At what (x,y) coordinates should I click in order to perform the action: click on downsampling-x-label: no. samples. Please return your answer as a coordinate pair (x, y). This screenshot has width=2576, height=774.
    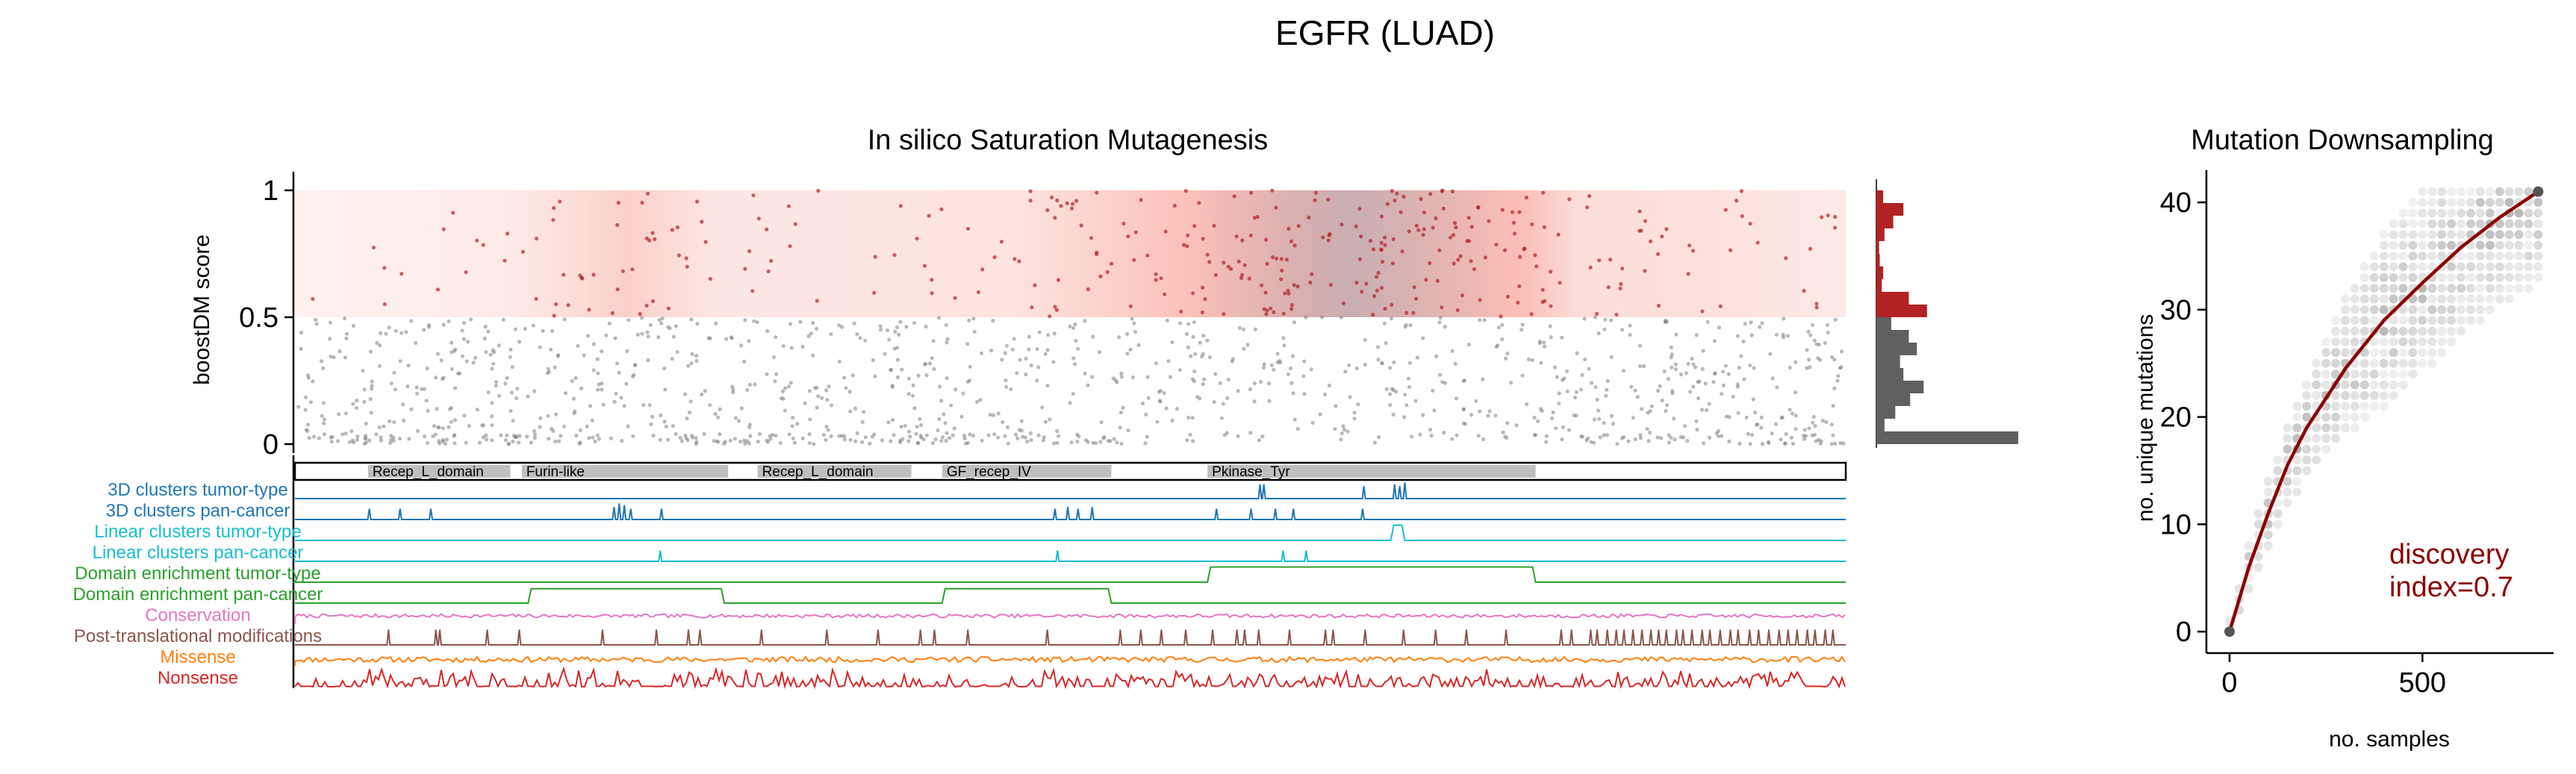
    Looking at the image, I should click on (2389, 739).